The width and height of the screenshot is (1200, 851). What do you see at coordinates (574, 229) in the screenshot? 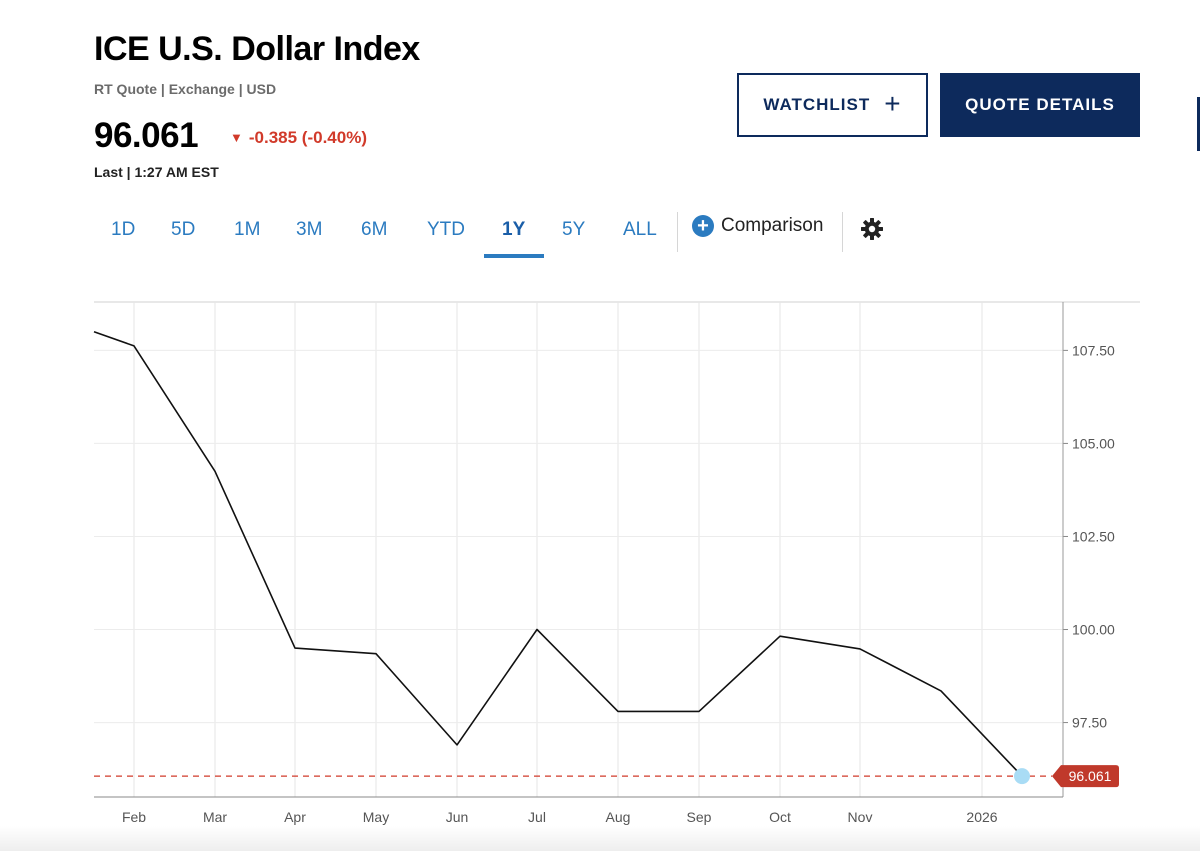
I see `tab-5y: 5Y` at bounding box center [574, 229].